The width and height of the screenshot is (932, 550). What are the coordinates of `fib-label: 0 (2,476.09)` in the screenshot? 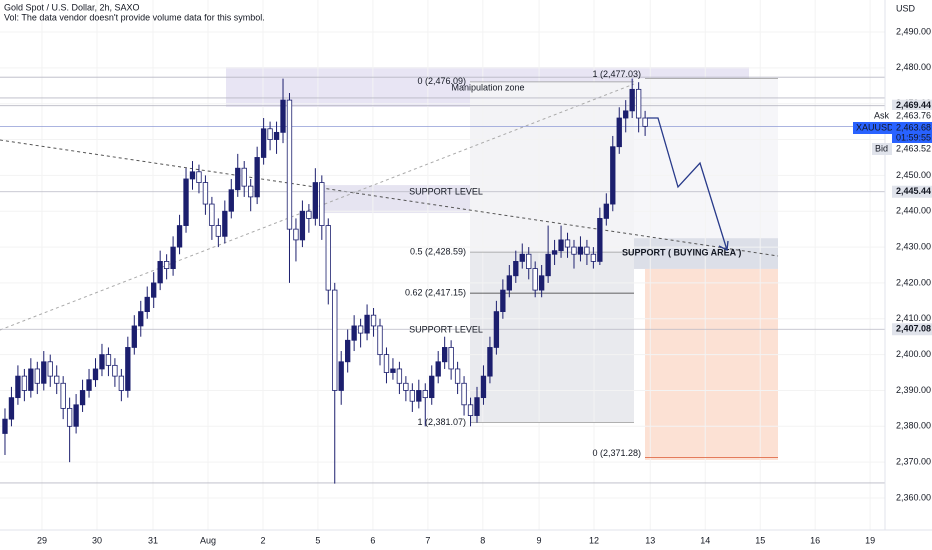 It's located at (441, 81).